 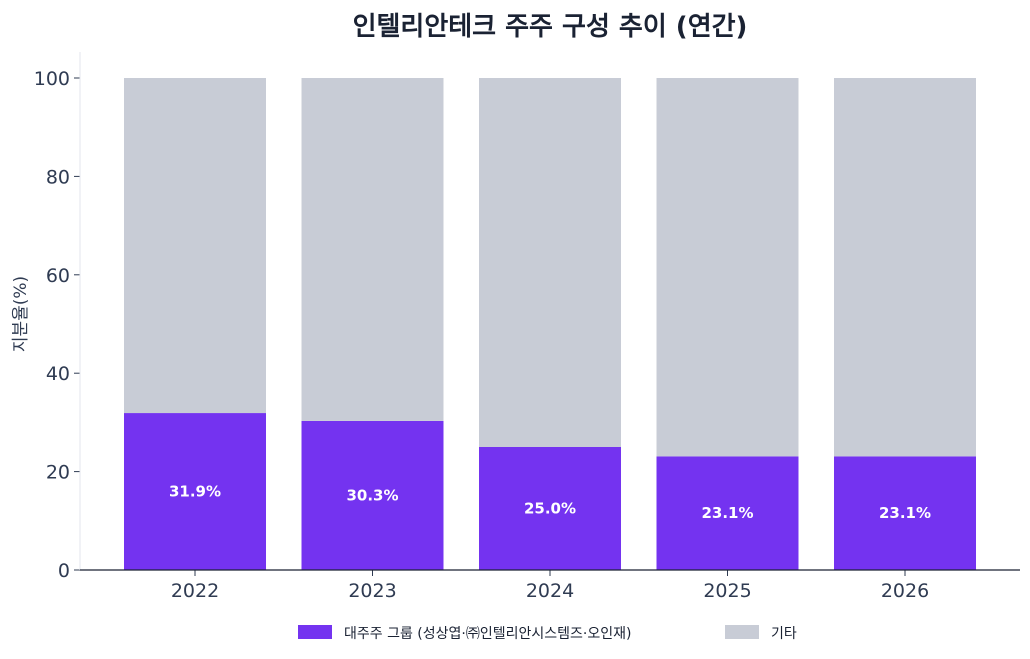 What do you see at coordinates (58, 177) in the screenshot?
I see `y-tick-label: 80` at bounding box center [58, 177].